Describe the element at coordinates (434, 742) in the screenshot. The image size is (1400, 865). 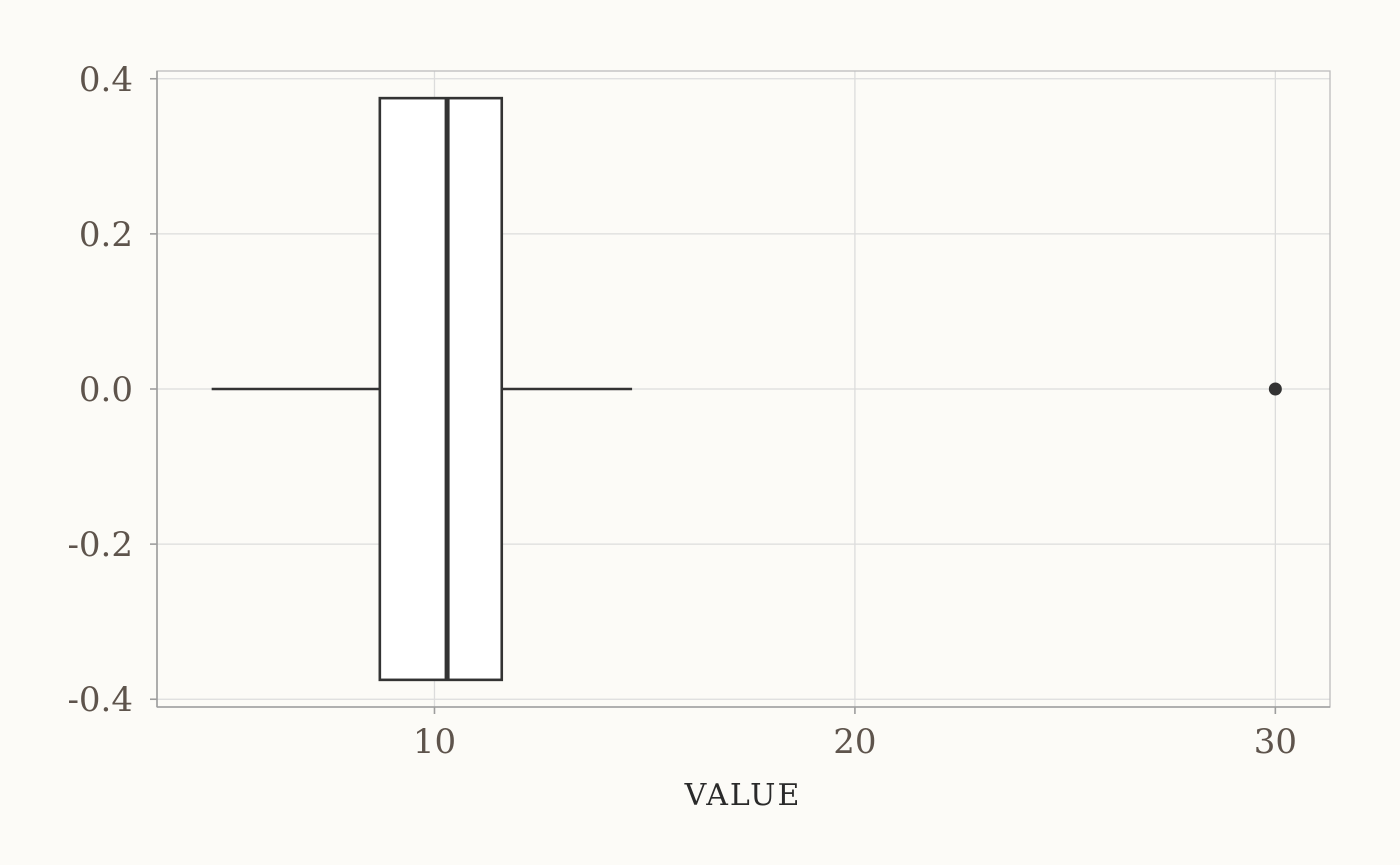
I see `x-tick-label: 10` at that location.